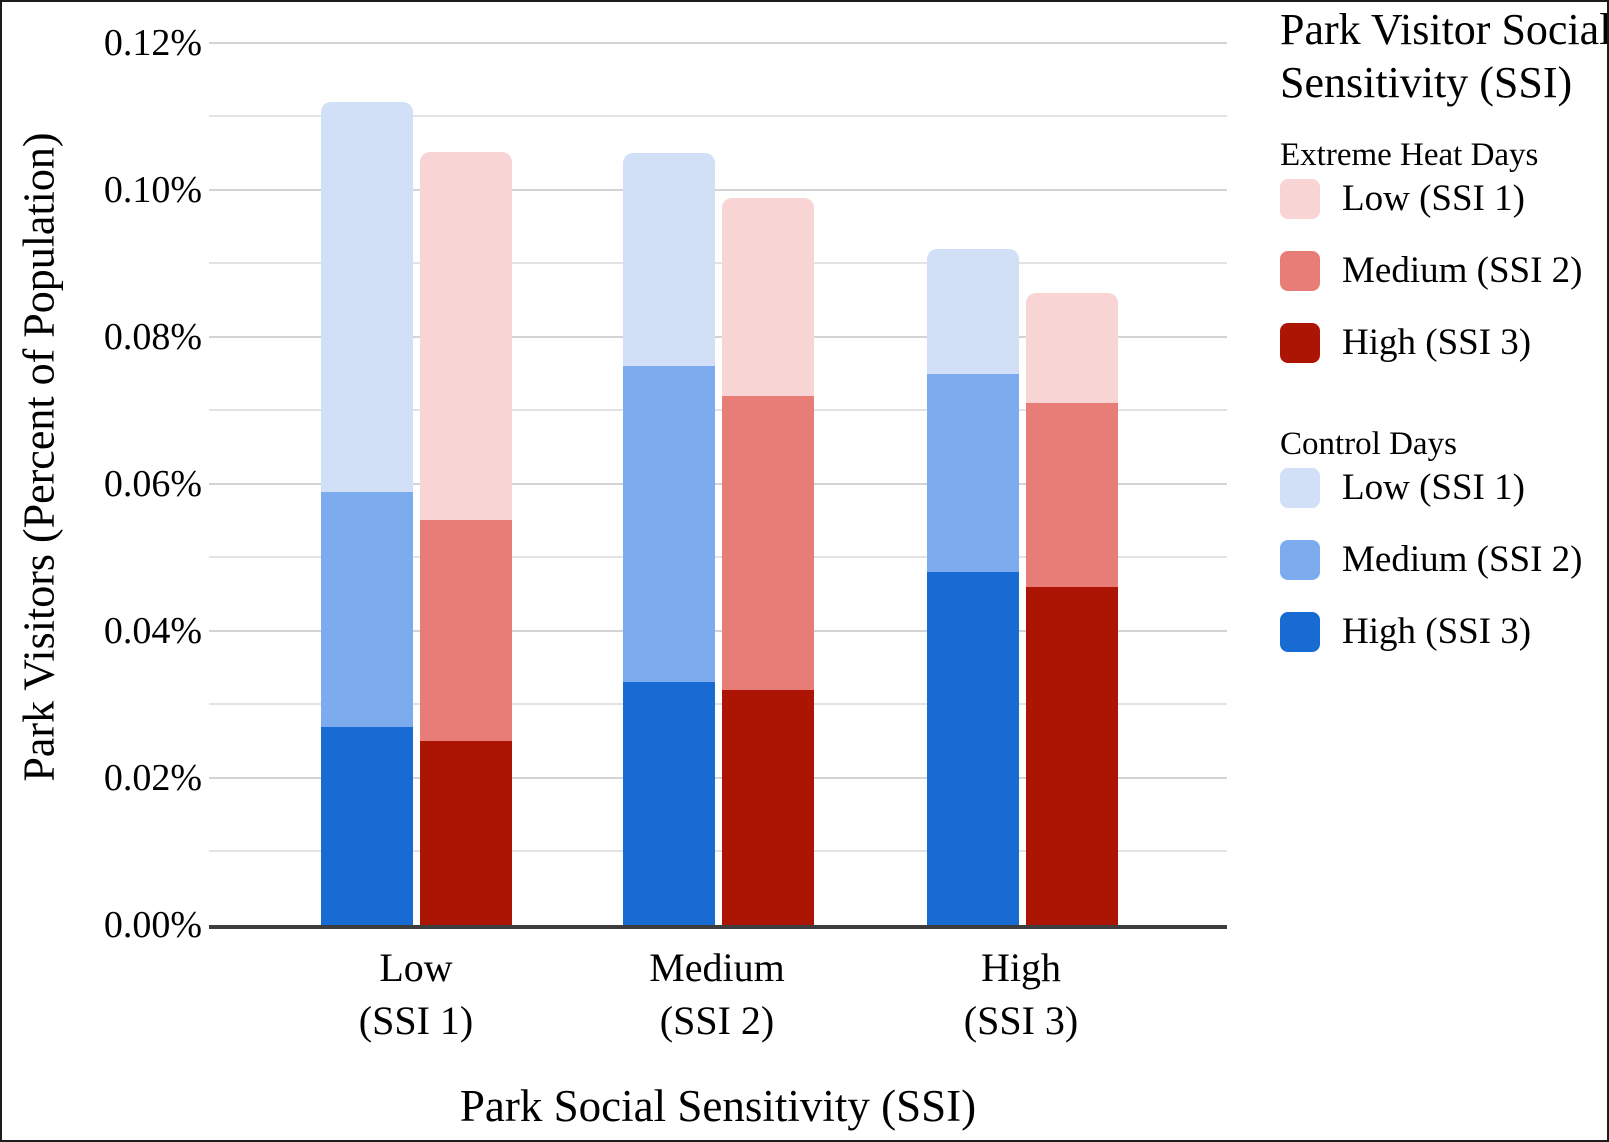 This screenshot has width=1609, height=1142. Describe the element at coordinates (152, 631) in the screenshot. I see `y-tick-label: 0.04%` at that location.